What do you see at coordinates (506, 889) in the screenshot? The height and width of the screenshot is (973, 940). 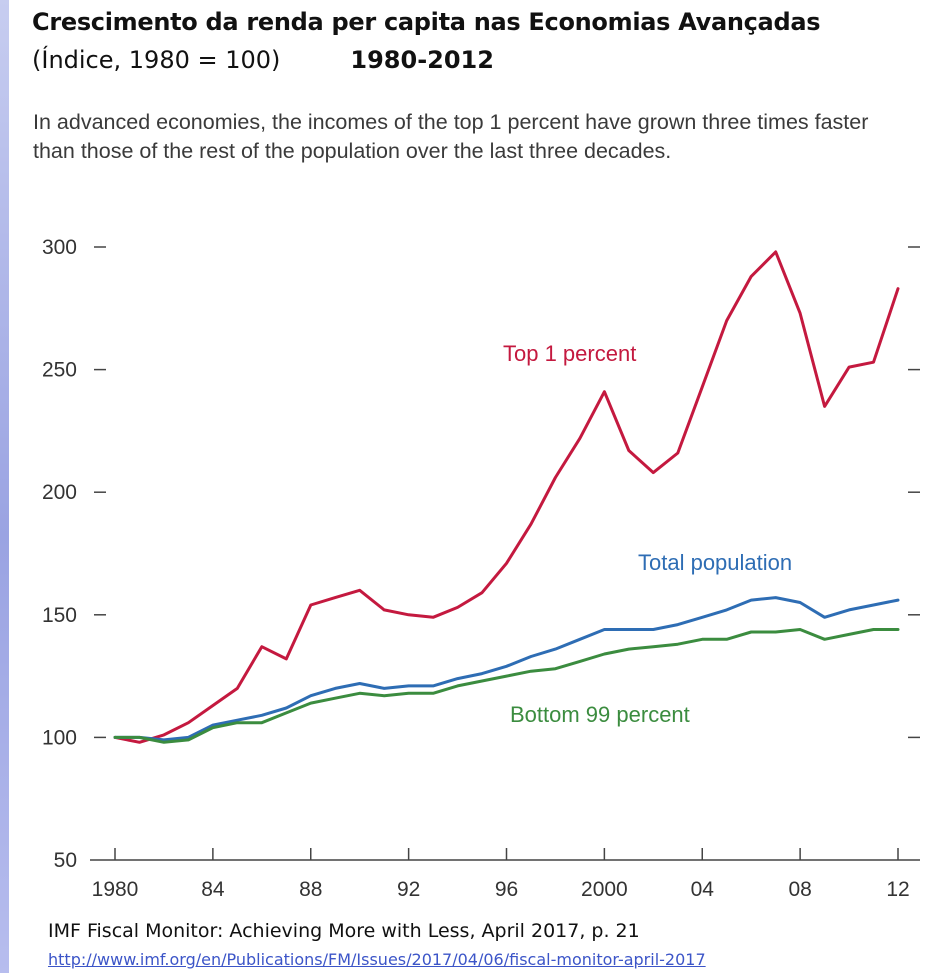 I see `x-tick-label-1996: 96` at bounding box center [506, 889].